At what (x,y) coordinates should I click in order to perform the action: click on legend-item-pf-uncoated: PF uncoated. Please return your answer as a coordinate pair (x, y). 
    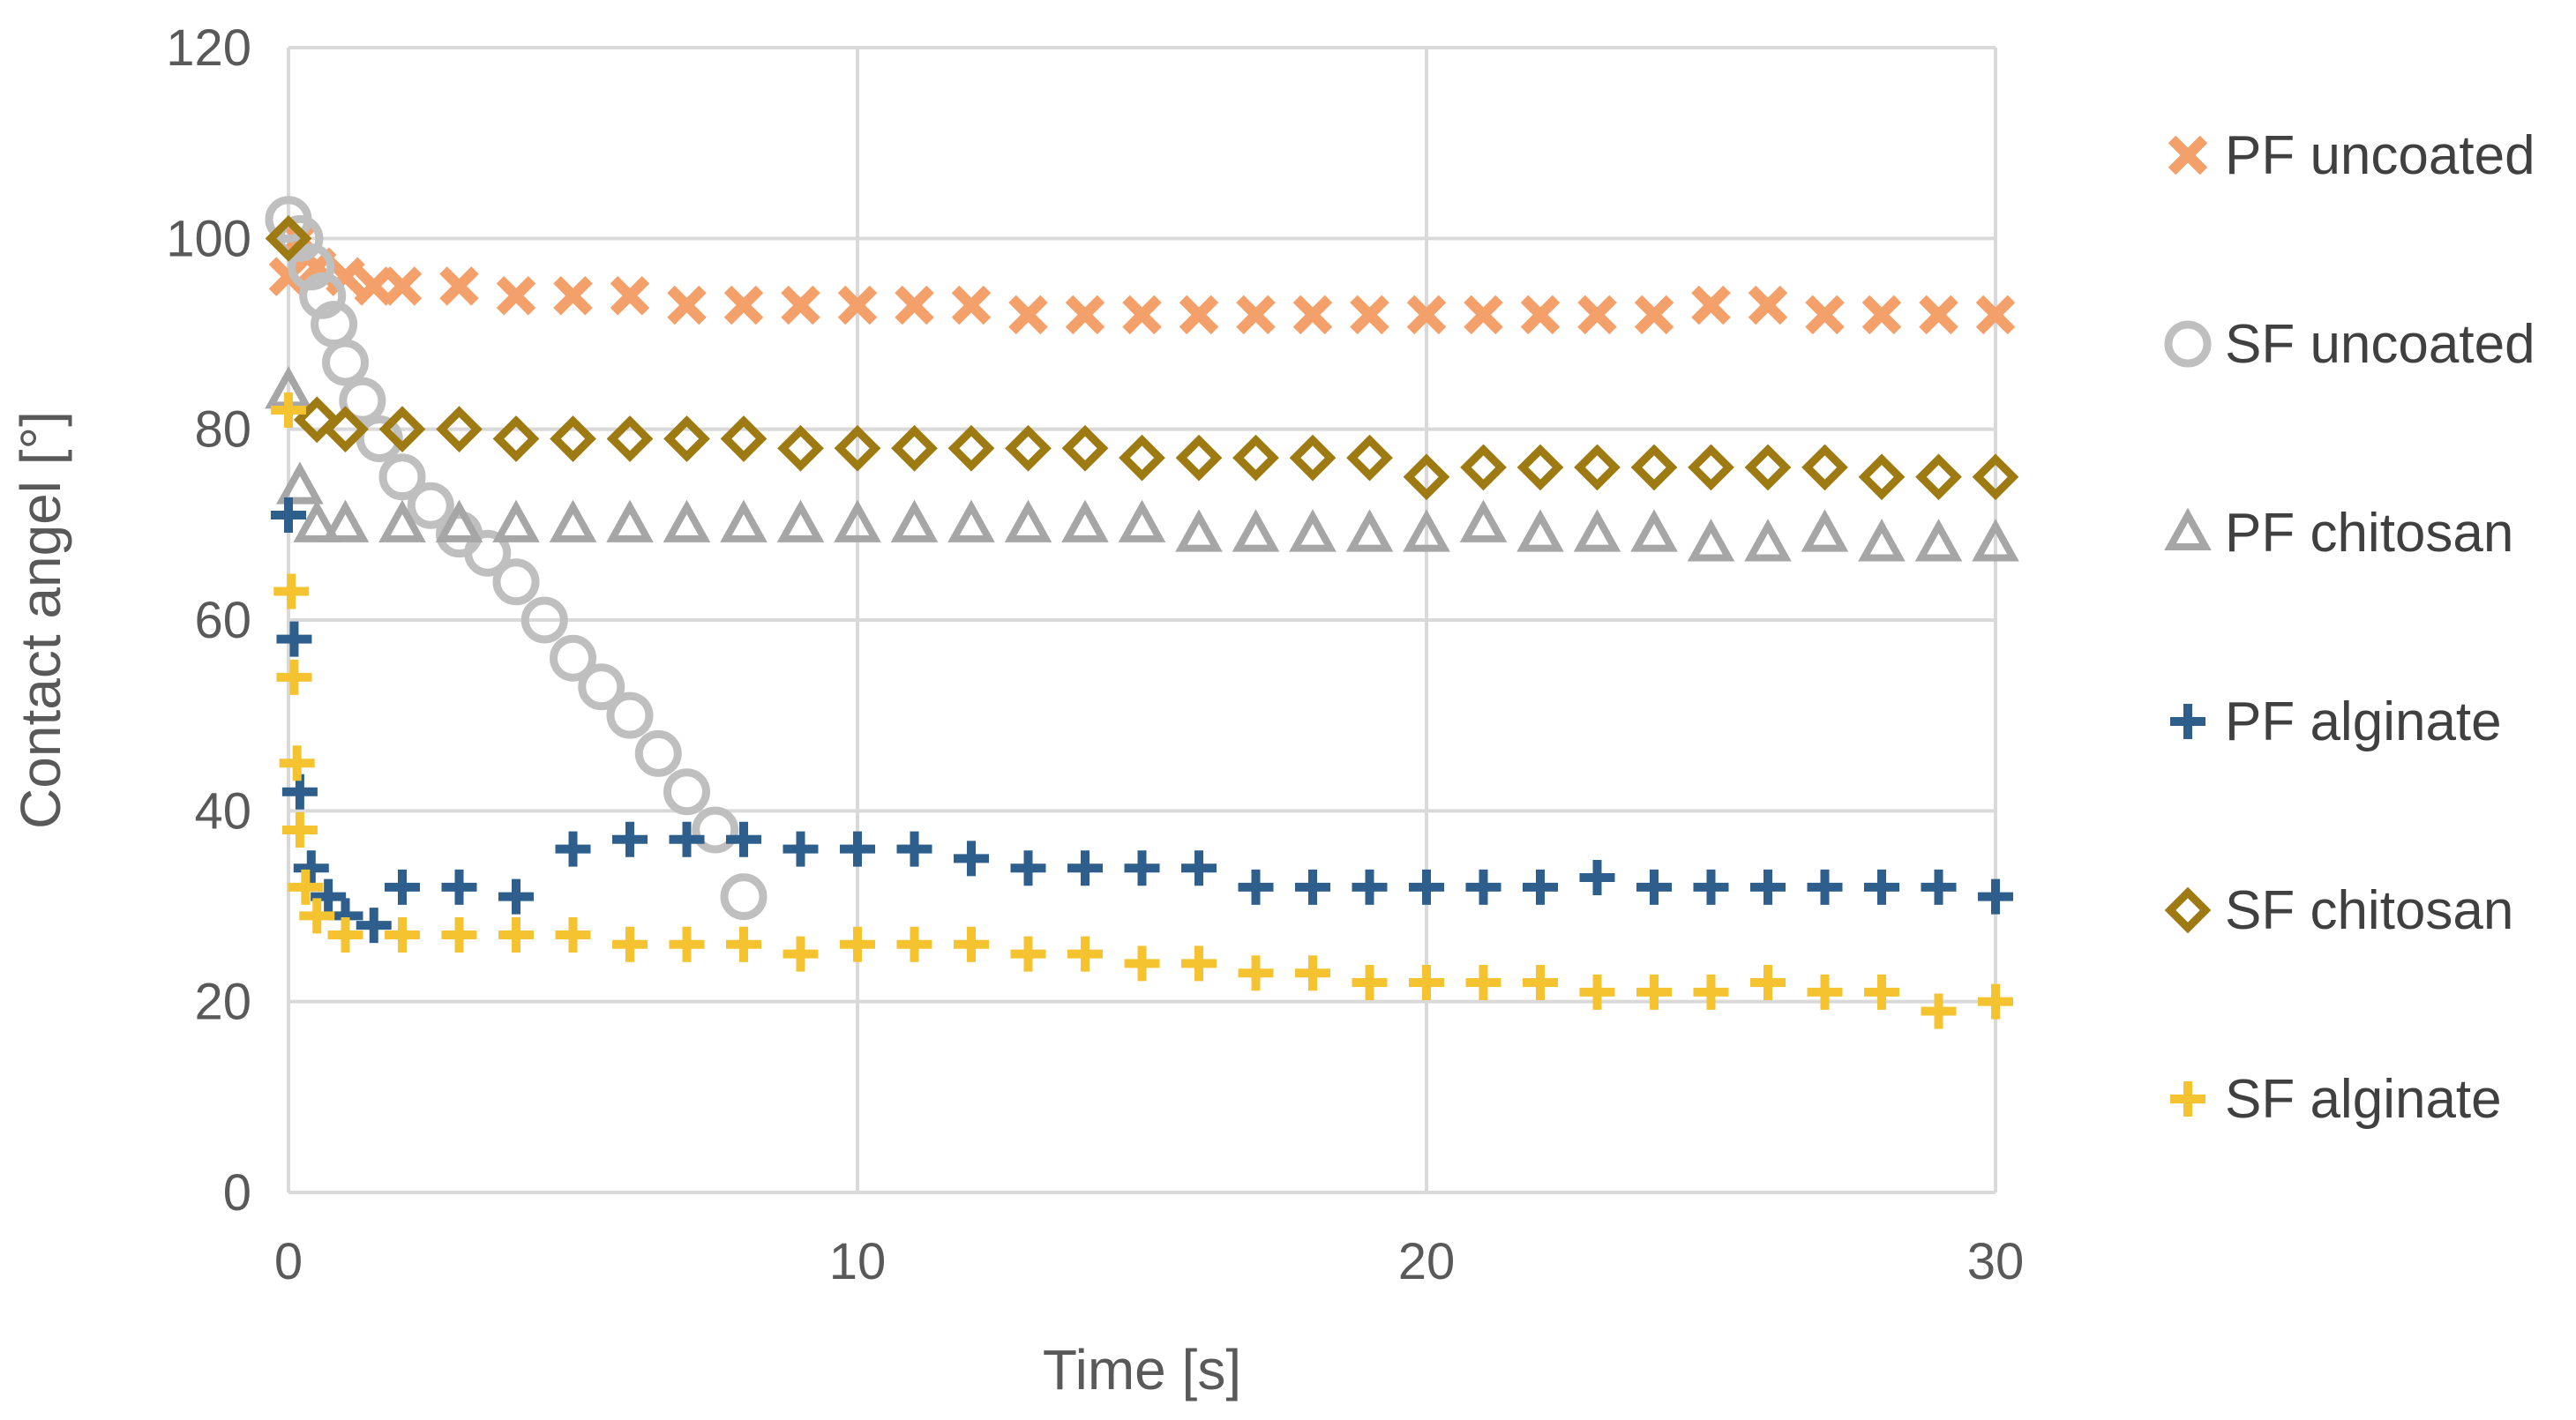
    Looking at the image, I should click on (2352, 155).